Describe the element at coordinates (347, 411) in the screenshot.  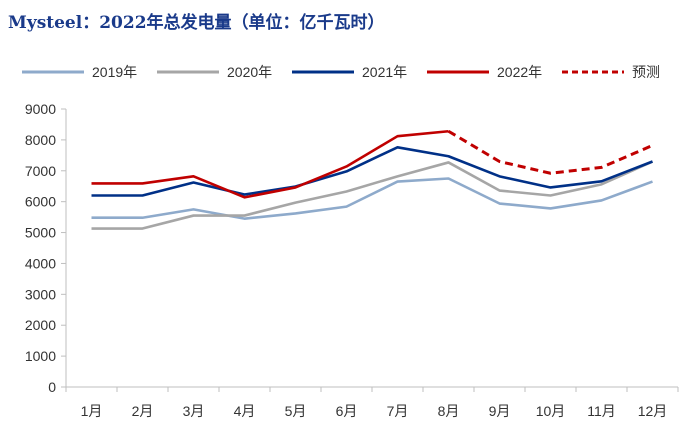
I see `x-tick-label: 6月` at that location.